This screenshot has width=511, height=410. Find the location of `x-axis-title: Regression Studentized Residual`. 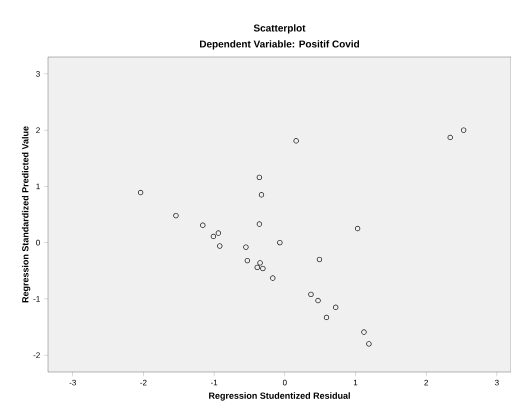

x-axis-title: Regression Studentized Residual is located at coordinates (279, 396).